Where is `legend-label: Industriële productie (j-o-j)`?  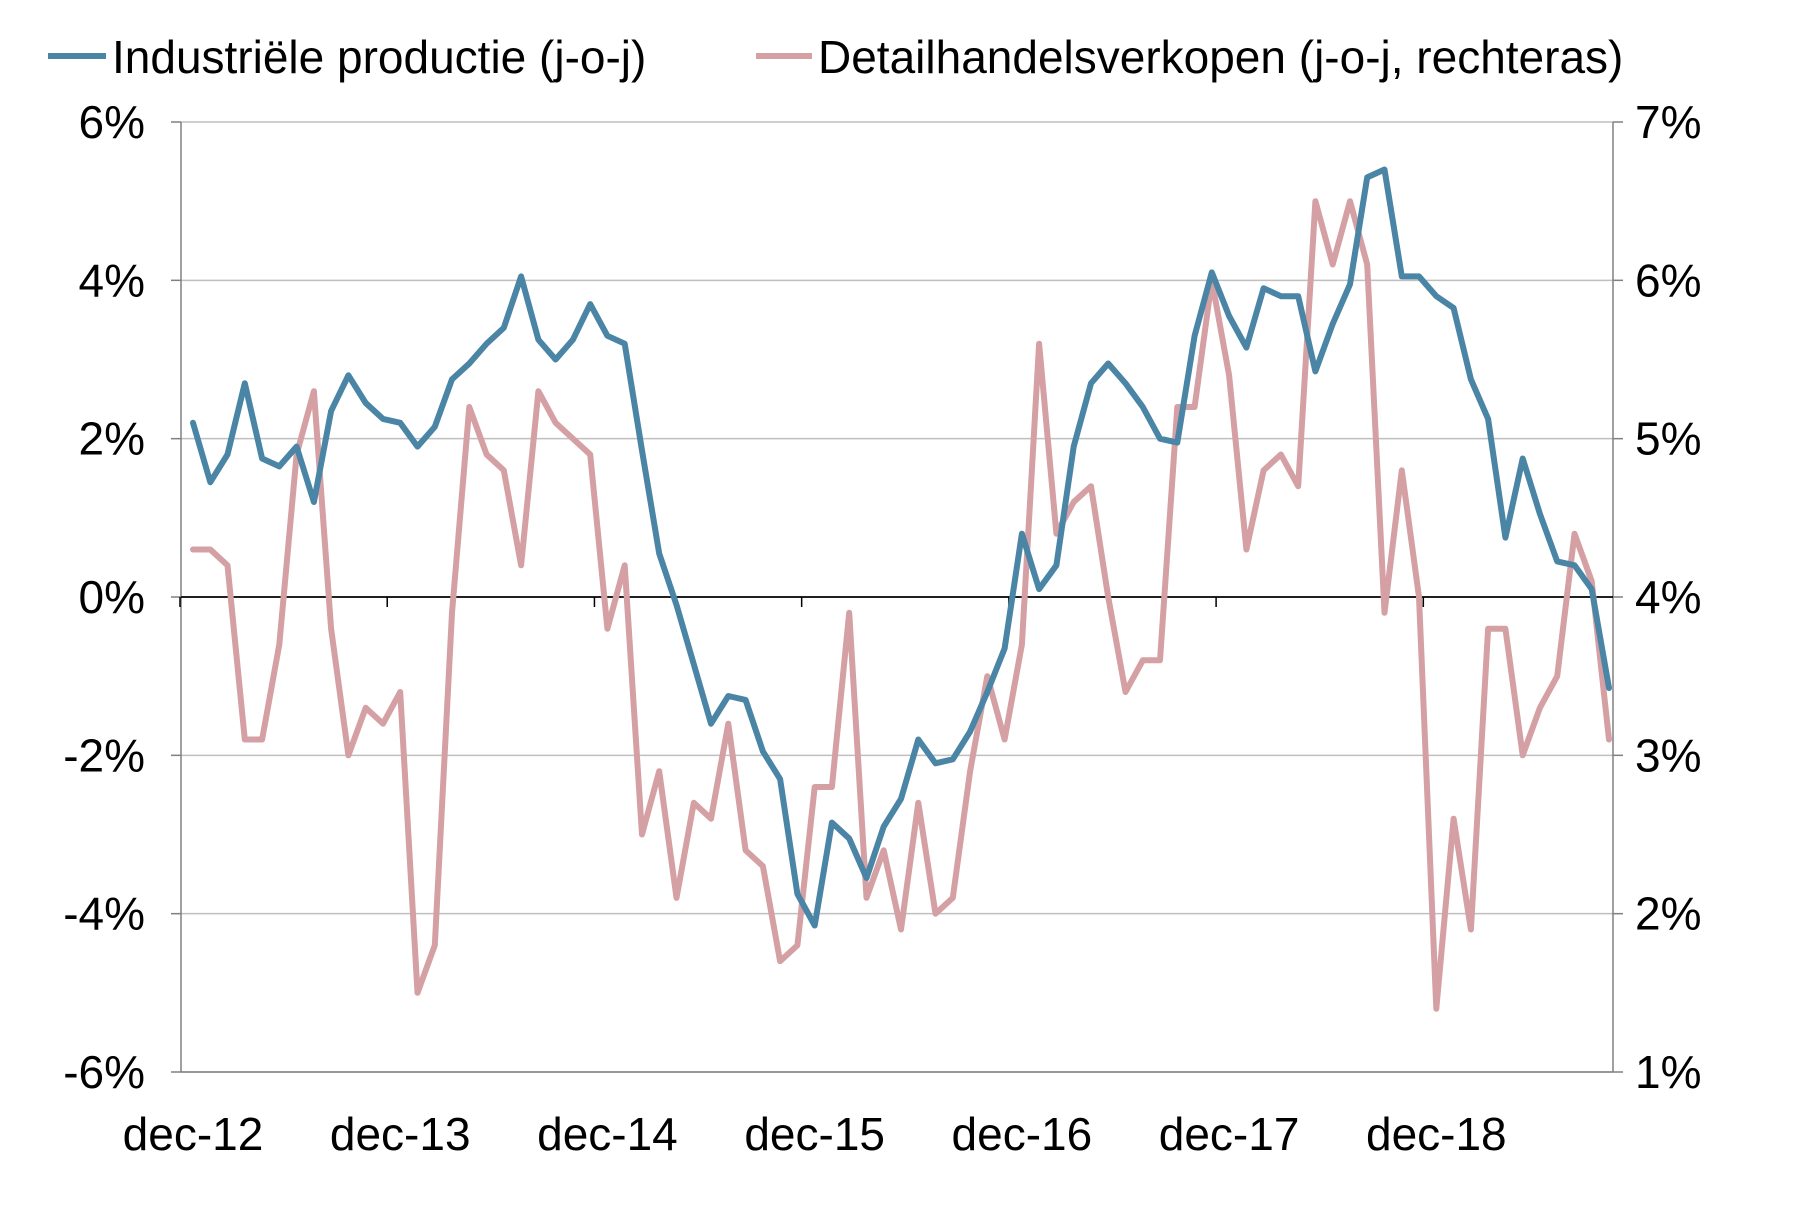 legend-label: Industriële productie (j-o-j) is located at coordinates (379, 57).